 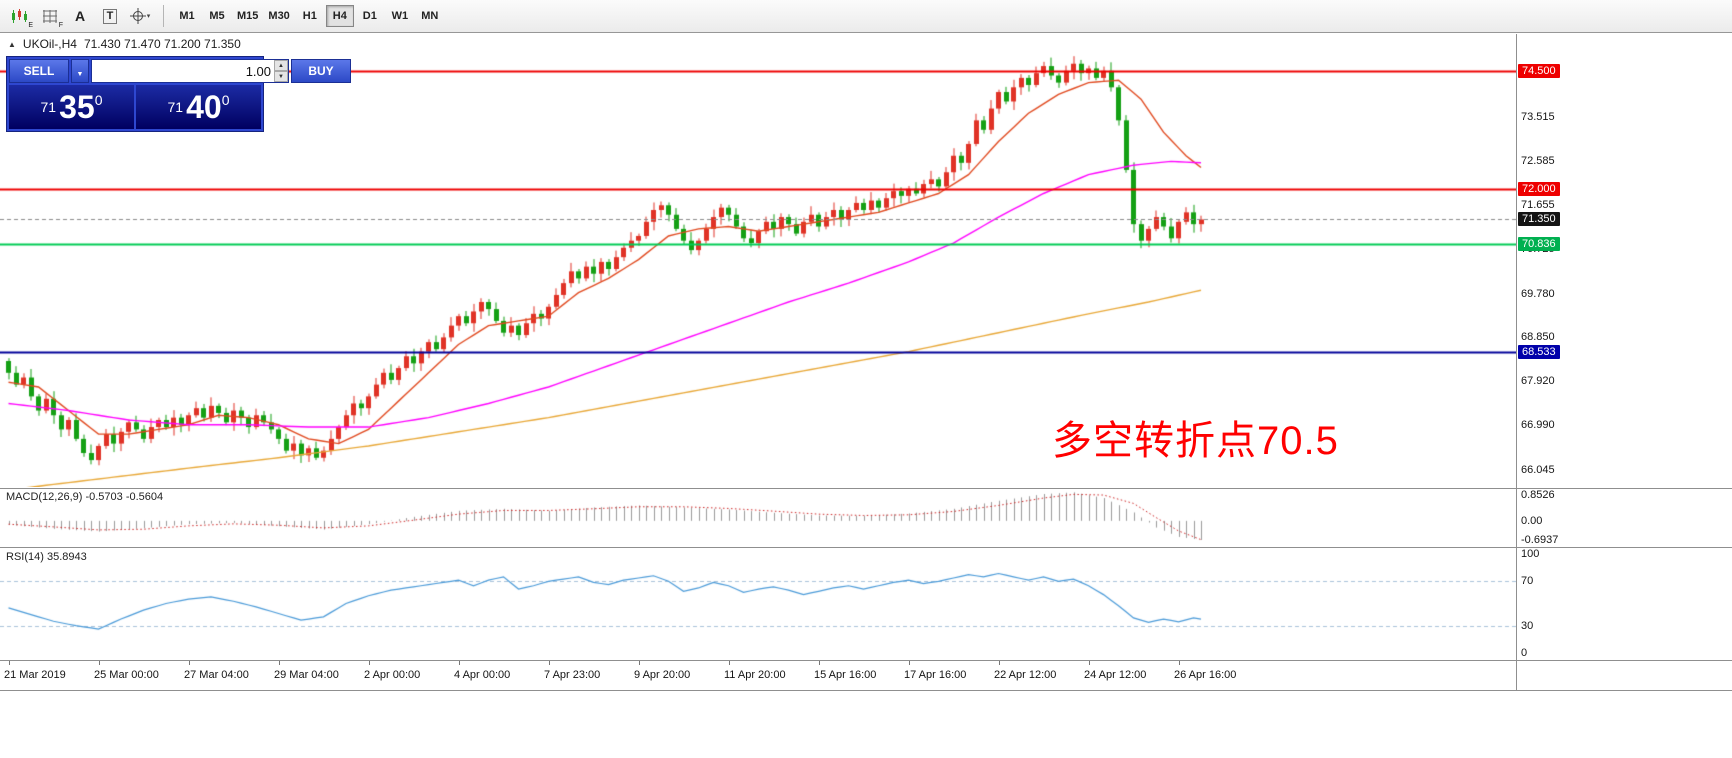 What do you see at coordinates (1025, 675) in the screenshot?
I see `time-axis-label: 22 Apr 12:00` at bounding box center [1025, 675].